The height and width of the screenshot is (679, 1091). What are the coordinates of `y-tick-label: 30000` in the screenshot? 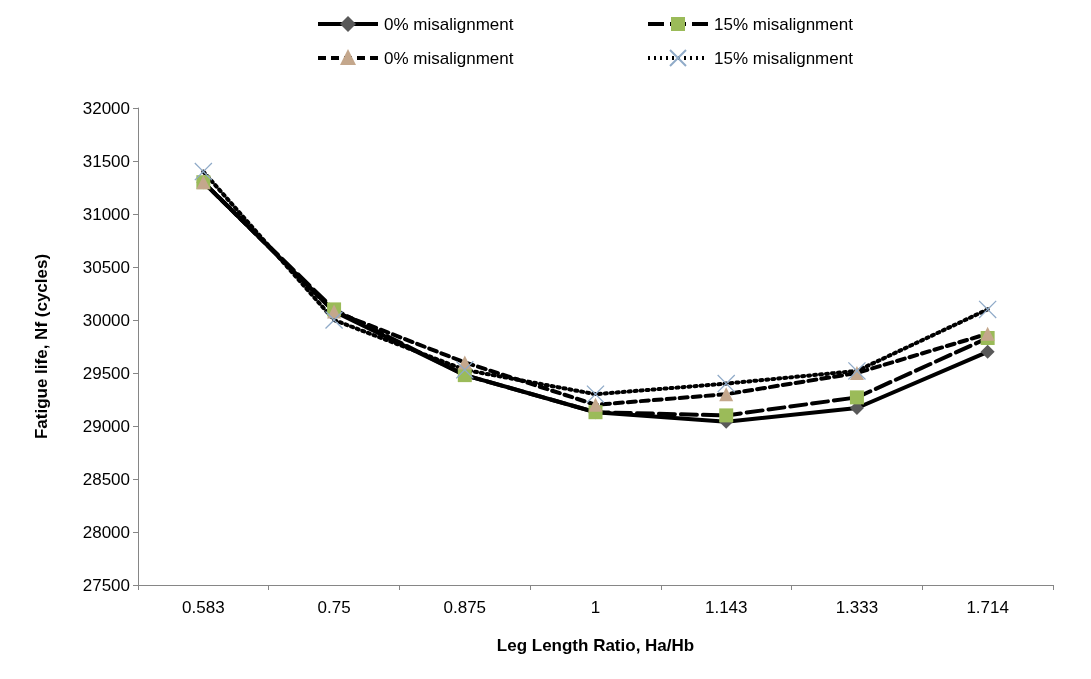 It's located at (106, 320).